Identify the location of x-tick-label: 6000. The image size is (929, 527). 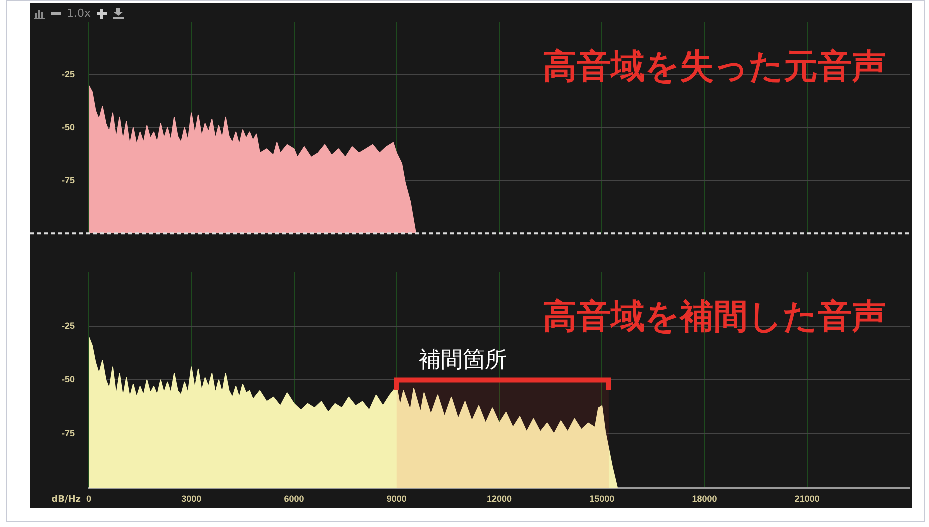
(294, 499).